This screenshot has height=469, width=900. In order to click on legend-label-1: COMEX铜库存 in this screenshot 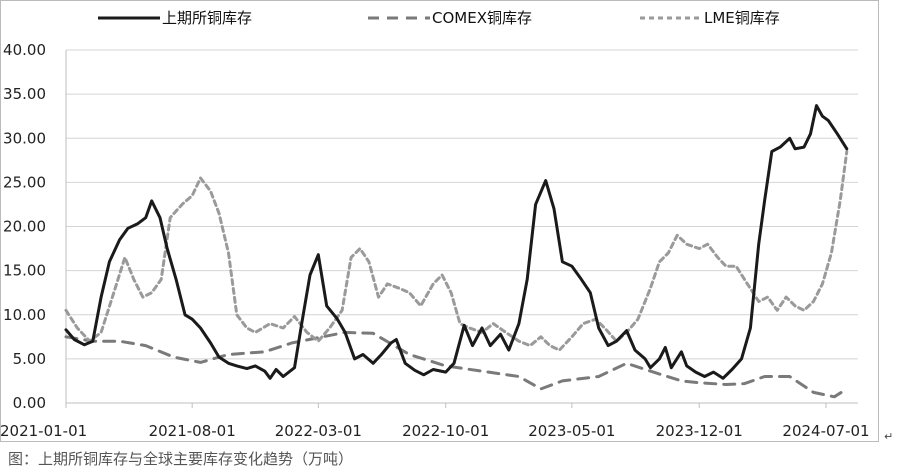, I will do `click(482, 18)`.